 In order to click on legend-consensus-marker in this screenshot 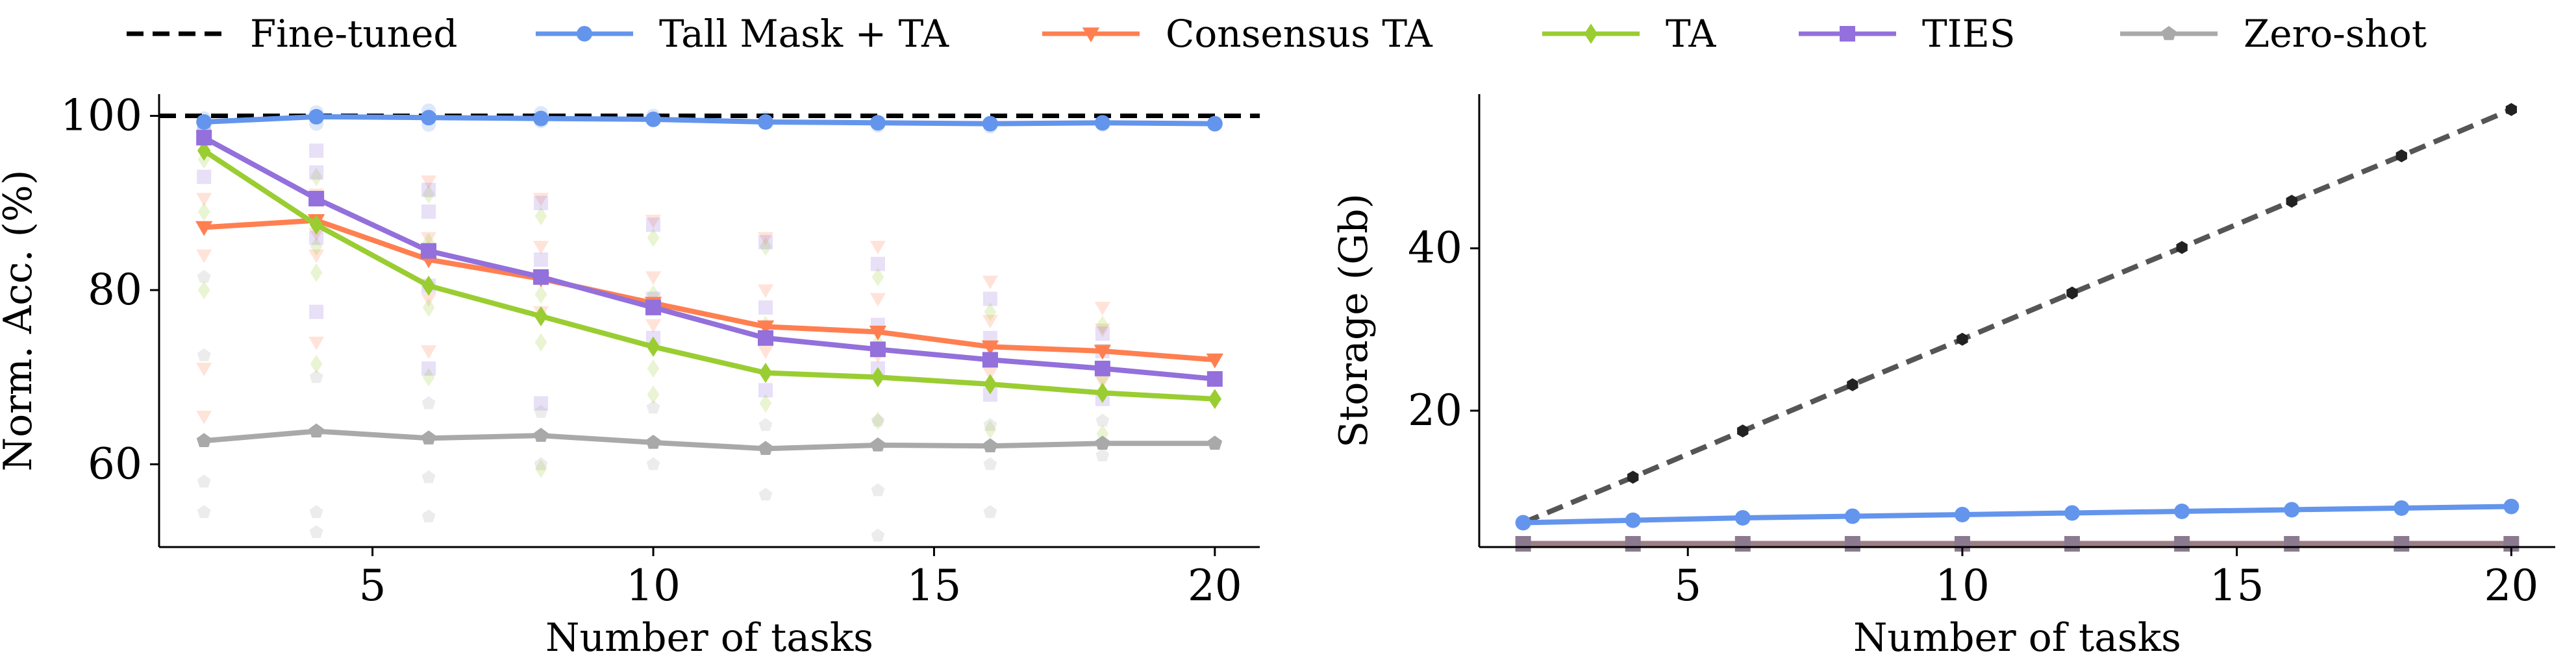, I will do `click(1091, 35)`.